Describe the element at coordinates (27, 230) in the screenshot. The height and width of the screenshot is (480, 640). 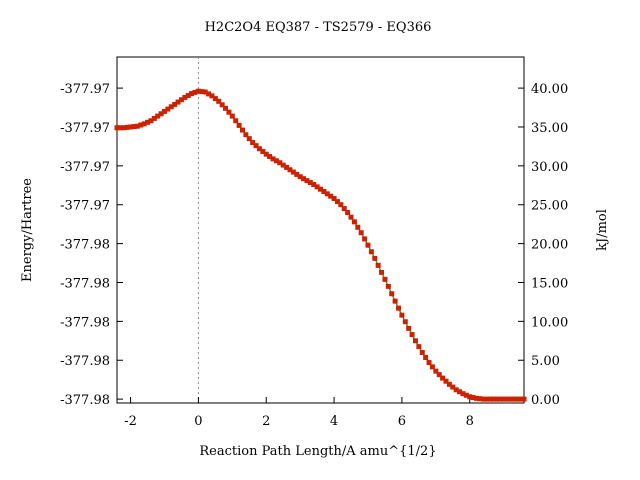
I see `y-axis-label-left: Energy/Hartree` at that location.